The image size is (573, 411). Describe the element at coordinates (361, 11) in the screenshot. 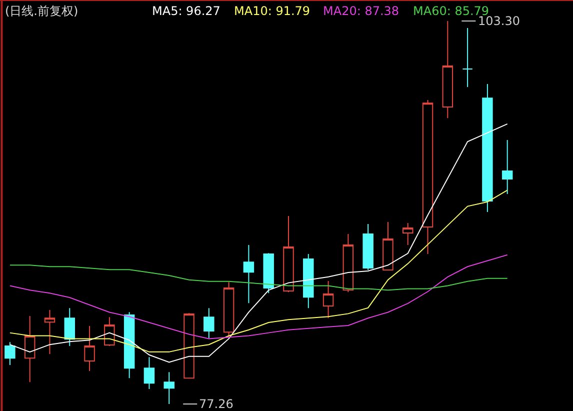

I see `text: MA20: 87.38` at that location.